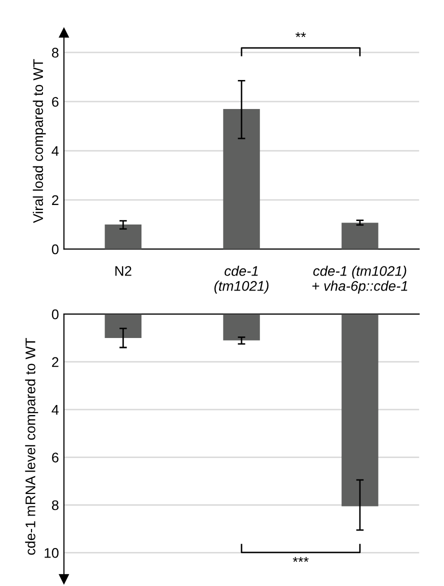 This screenshot has width=444, height=586. What do you see at coordinates (301, 35) in the screenshot?
I see `annotation: **` at bounding box center [301, 35].